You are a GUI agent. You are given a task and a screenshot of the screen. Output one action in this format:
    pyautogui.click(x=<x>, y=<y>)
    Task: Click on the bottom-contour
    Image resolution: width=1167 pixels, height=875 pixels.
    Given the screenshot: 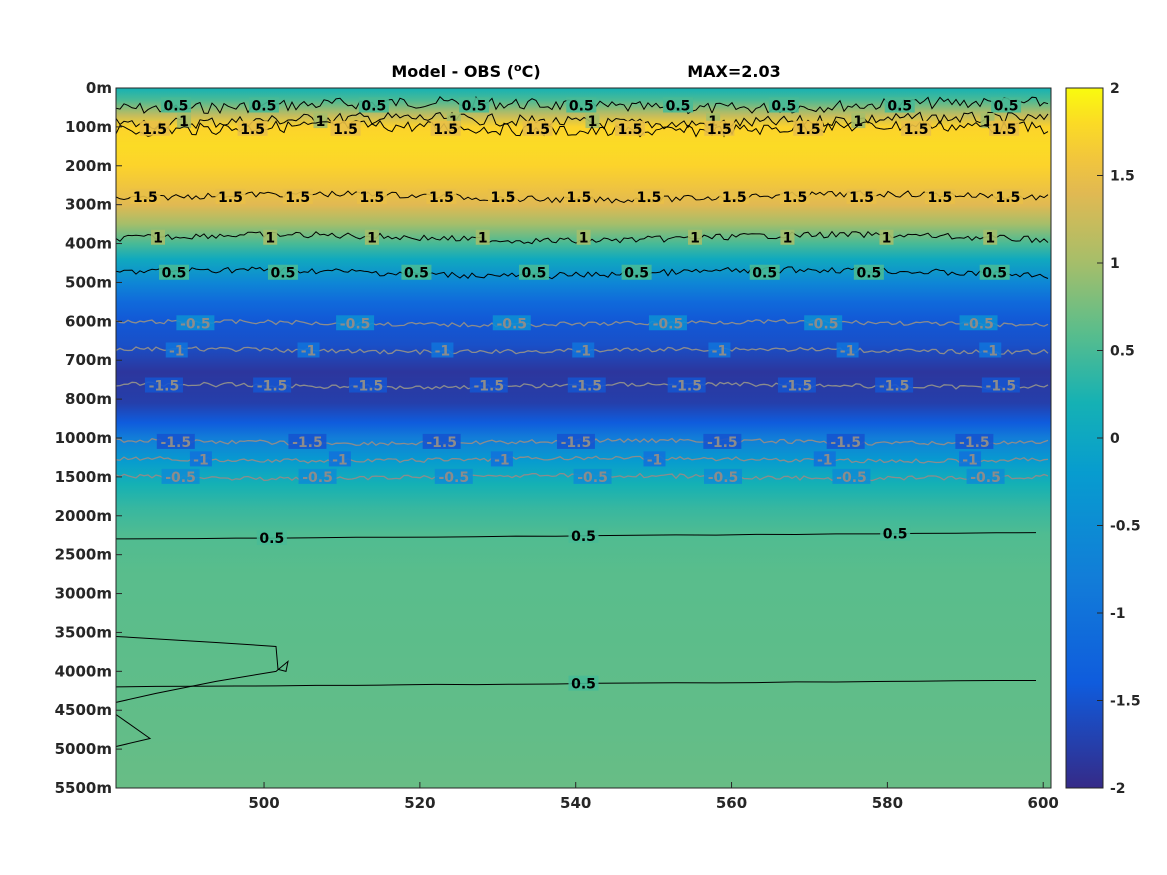 What is the action you would take?
    pyautogui.click(x=202, y=691)
    